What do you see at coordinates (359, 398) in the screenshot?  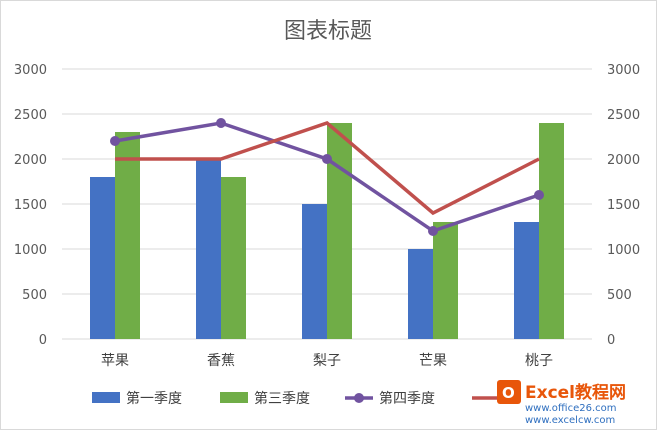 I see `legend-marker` at bounding box center [359, 398].